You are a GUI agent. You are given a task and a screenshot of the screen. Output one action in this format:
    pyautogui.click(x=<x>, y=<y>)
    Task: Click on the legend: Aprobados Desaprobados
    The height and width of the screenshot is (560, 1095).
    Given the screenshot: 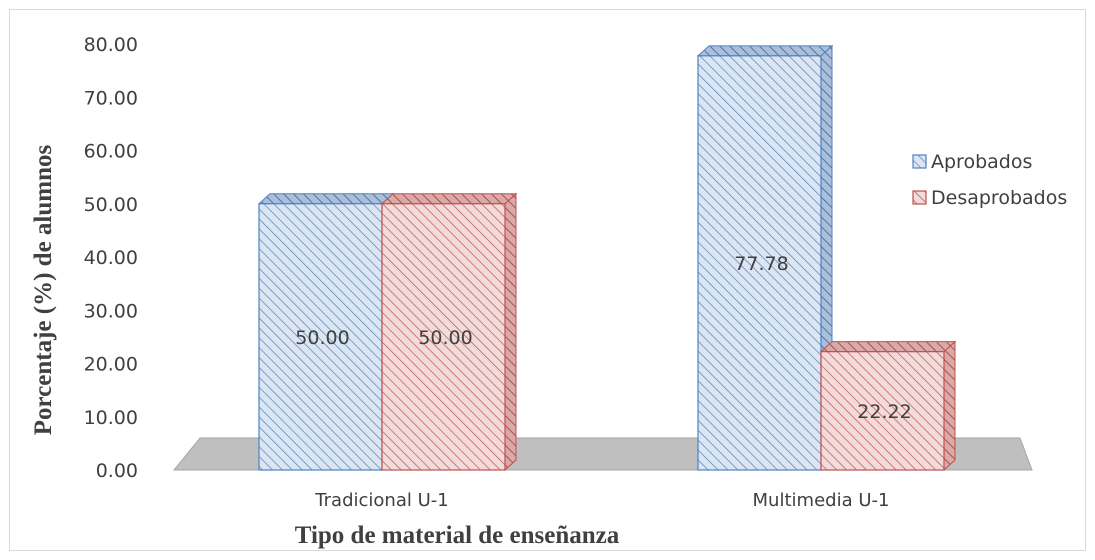 What is the action you would take?
    pyautogui.click(x=989, y=180)
    